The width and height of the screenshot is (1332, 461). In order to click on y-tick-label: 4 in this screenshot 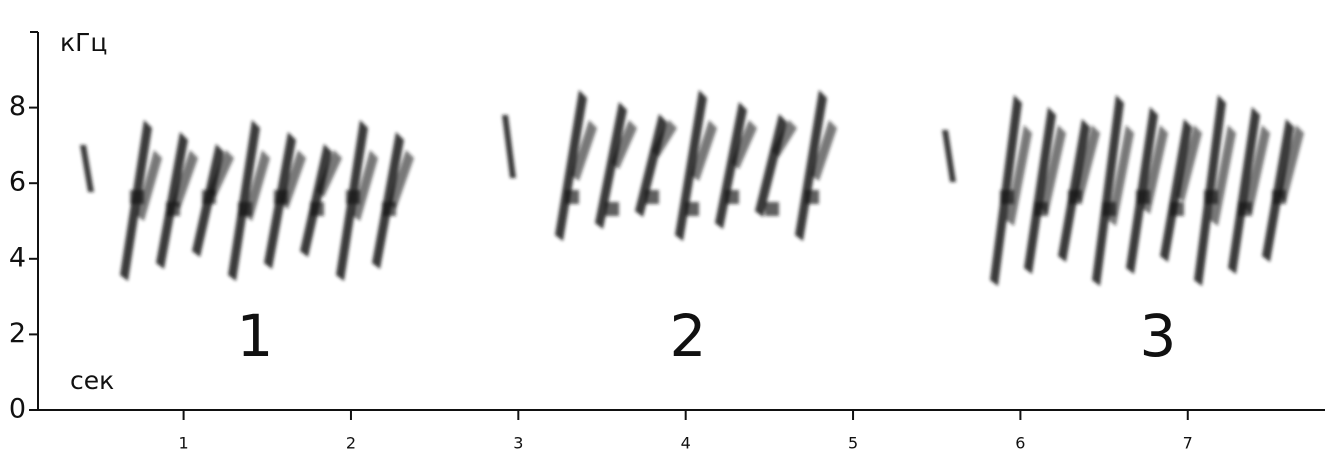, I will do `click(17, 257)`.